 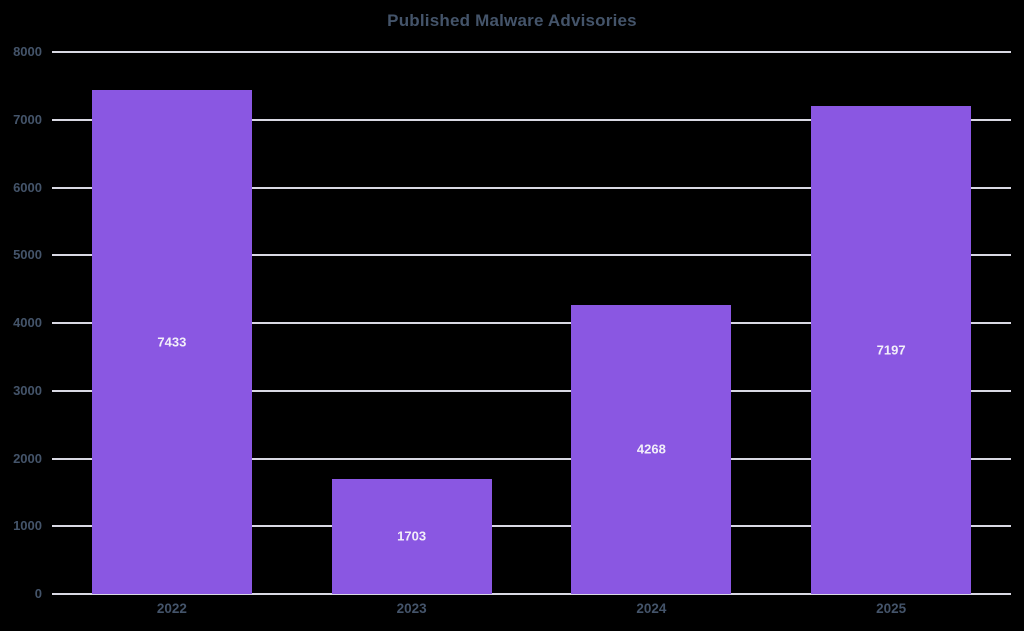 I want to click on bar-2024: 4268, so click(x=651, y=449).